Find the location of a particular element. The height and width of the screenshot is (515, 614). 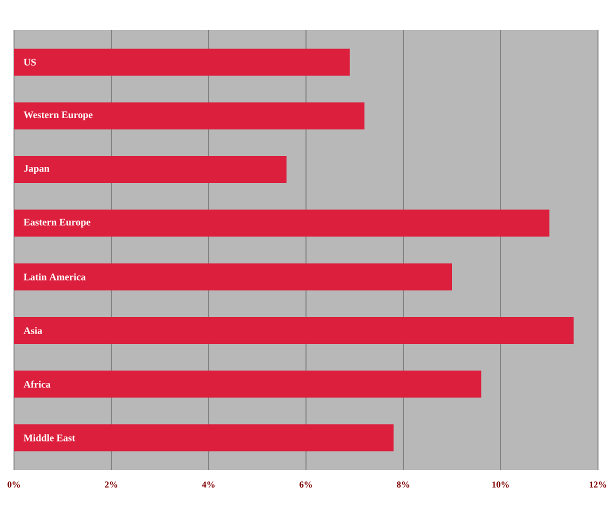

x-tick-label: 0% is located at coordinates (14, 485).